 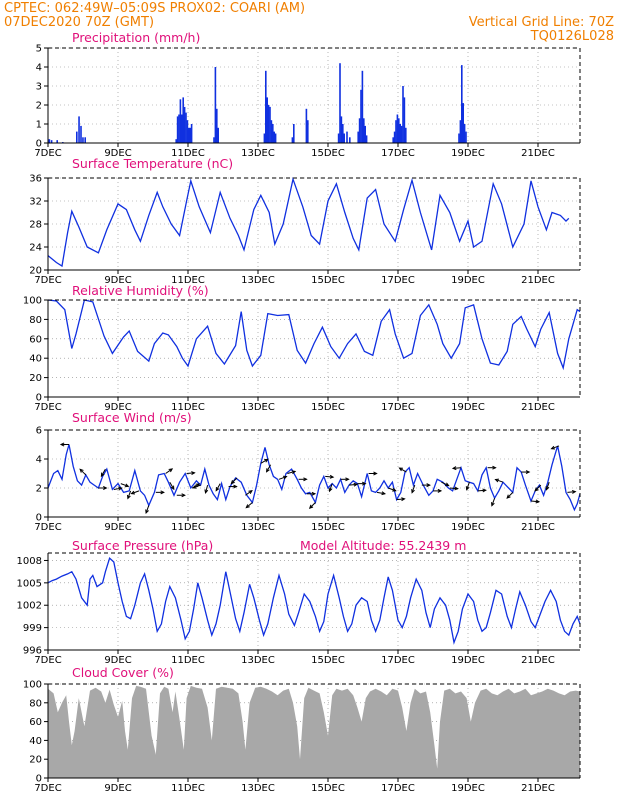 I want to click on y-tick-label: 3, so click(x=39, y=87).